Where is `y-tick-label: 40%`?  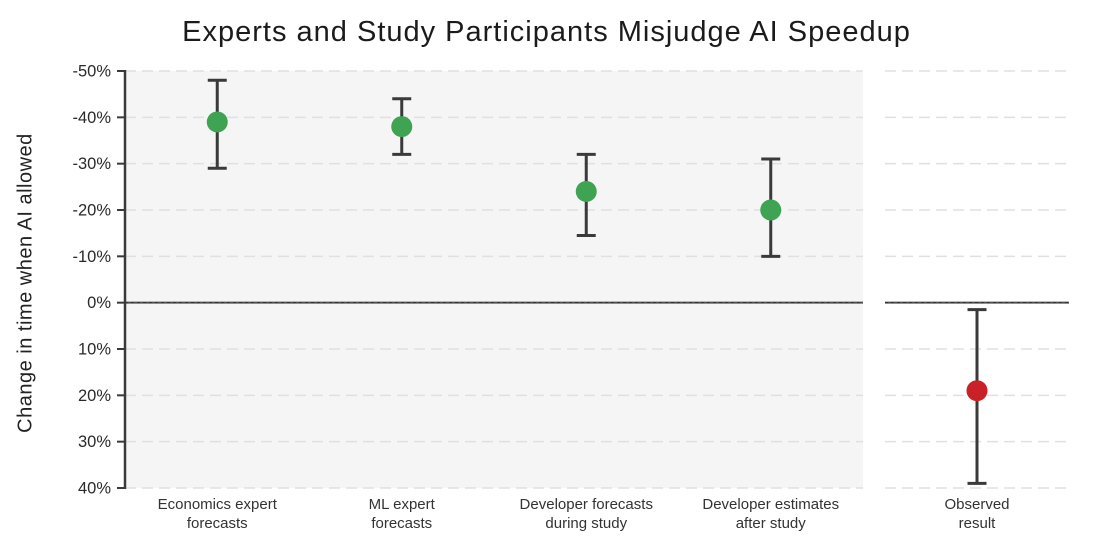 y-tick-label: 40% is located at coordinates (94, 489).